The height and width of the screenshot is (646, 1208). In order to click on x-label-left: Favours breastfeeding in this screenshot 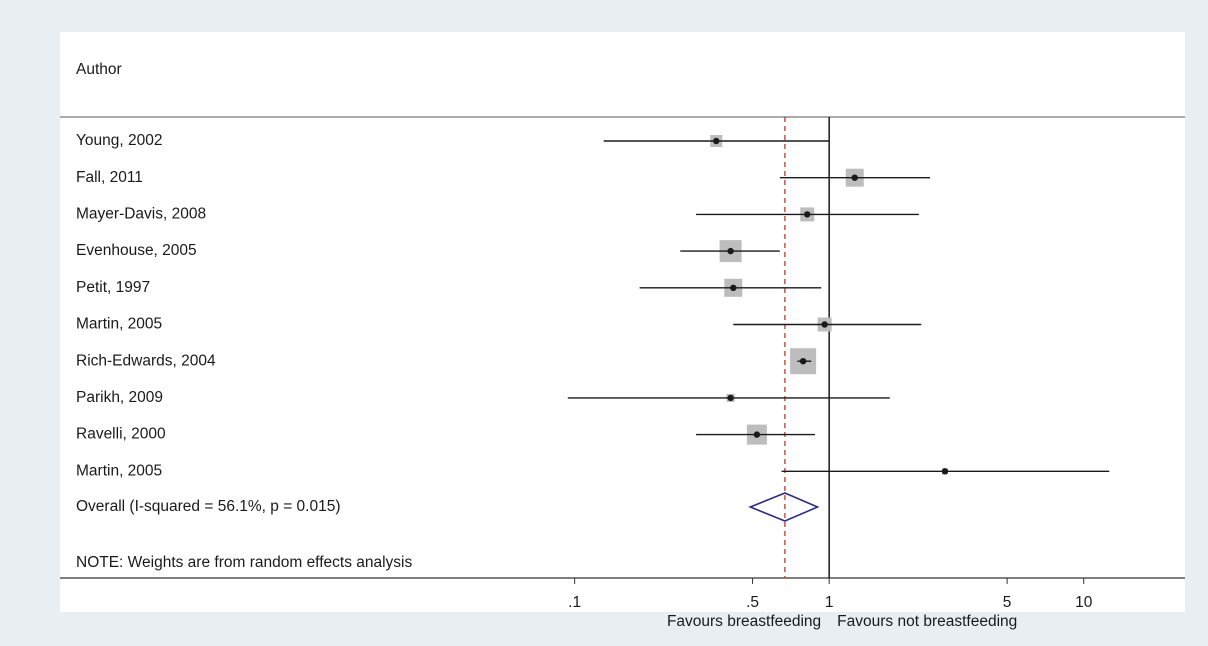, I will do `click(744, 621)`.